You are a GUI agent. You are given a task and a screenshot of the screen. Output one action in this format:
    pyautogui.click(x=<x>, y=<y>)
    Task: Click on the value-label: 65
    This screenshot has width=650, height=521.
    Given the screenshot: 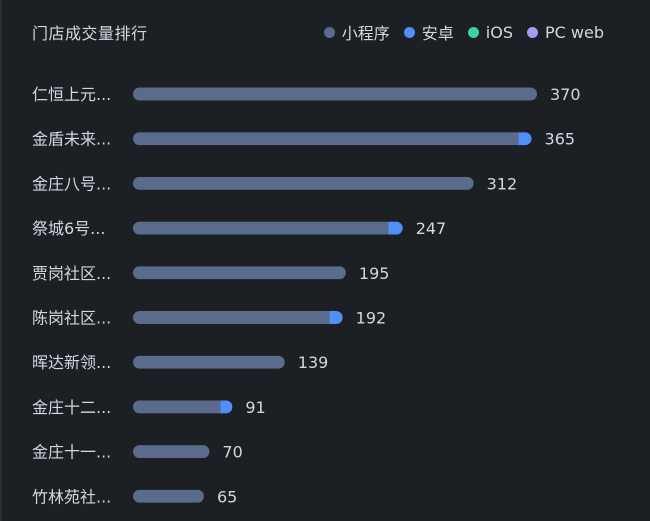 What is the action you would take?
    pyautogui.click(x=227, y=496)
    